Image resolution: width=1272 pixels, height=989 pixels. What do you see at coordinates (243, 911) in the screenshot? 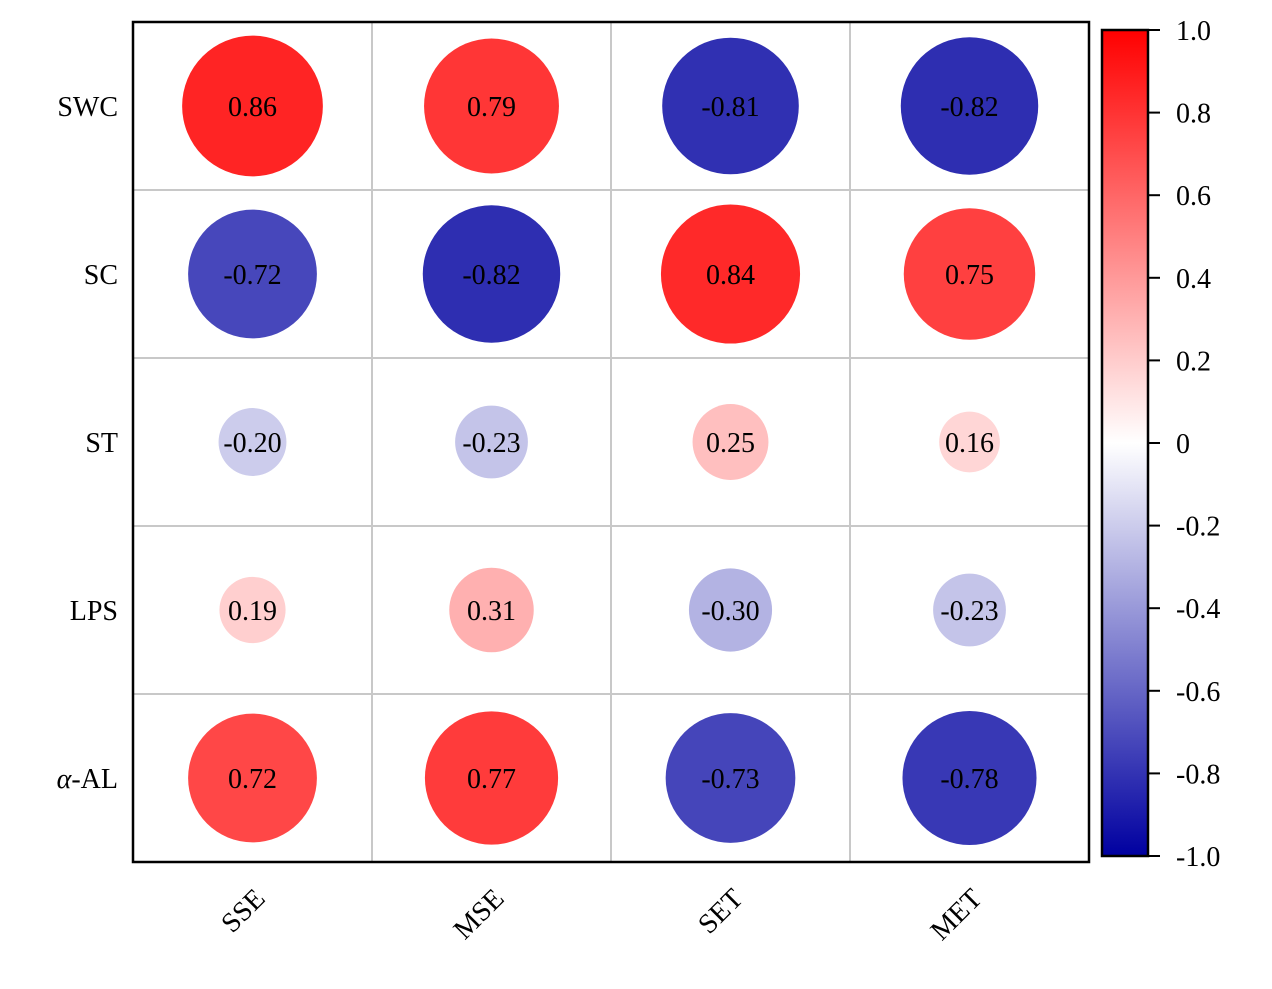
I see `column-label: SSE` at bounding box center [243, 911].